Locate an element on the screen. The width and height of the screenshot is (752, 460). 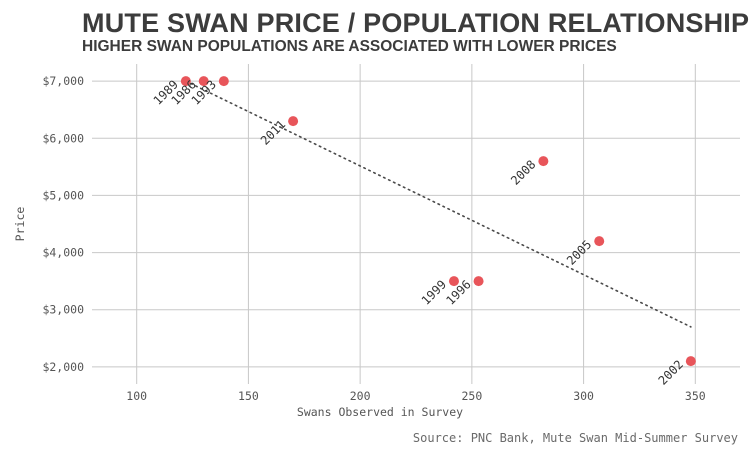
y-tick-label: $2,000 is located at coordinates (63, 367).